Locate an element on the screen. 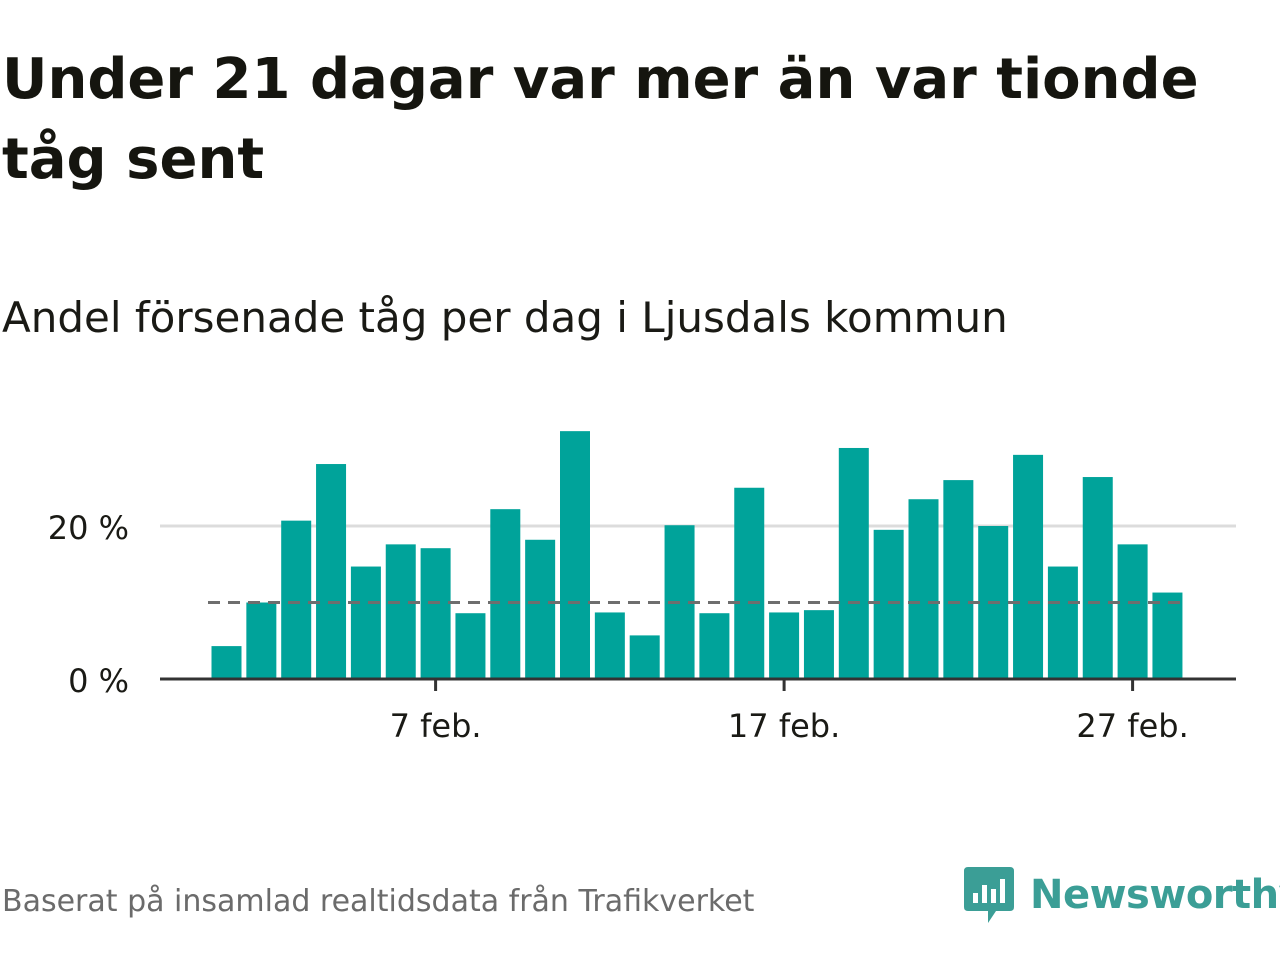  x-tick-label: 27 feb. is located at coordinates (1132, 726).